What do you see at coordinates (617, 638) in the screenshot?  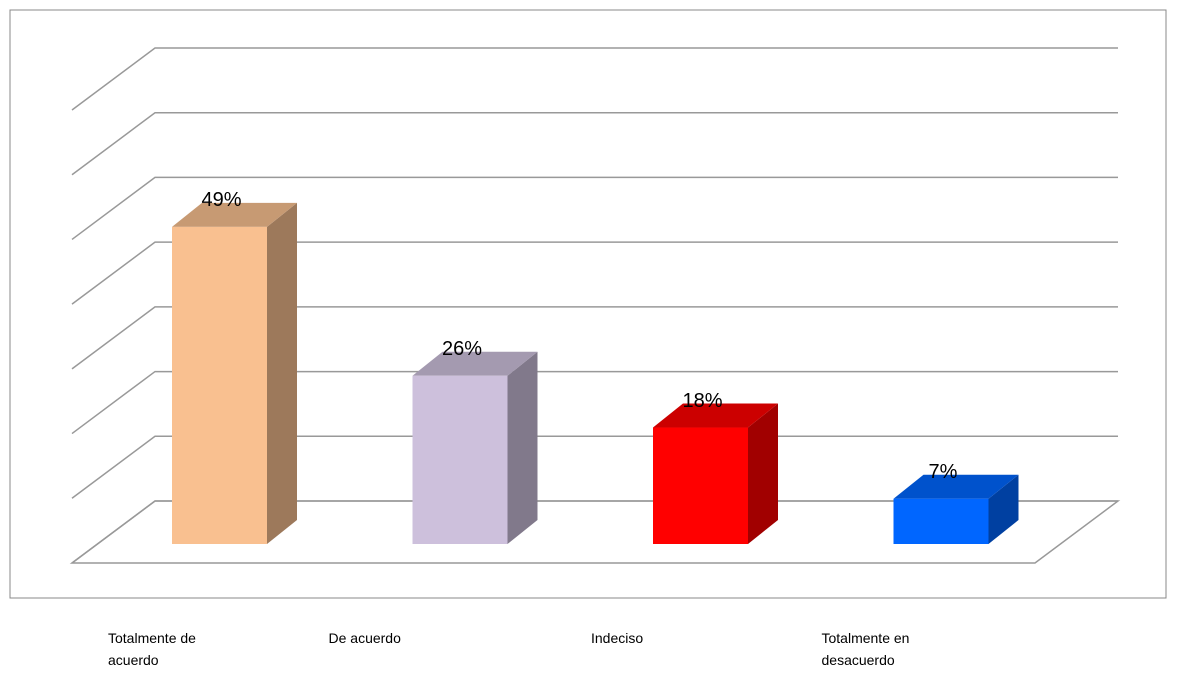 I see `x-tick-label: Indeciso` at bounding box center [617, 638].